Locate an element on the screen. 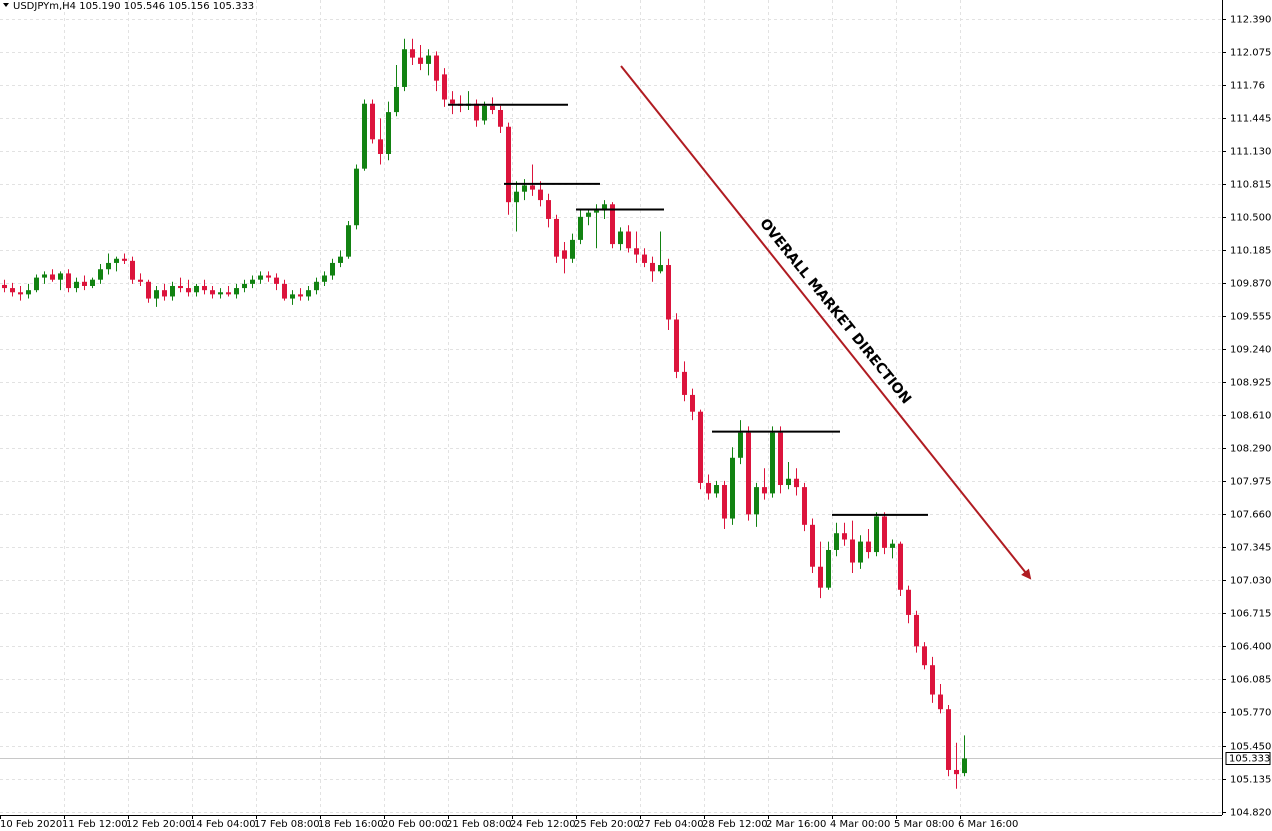 The width and height of the screenshot is (1272, 831). y-tick-label: 108.290 is located at coordinates (1250, 449).